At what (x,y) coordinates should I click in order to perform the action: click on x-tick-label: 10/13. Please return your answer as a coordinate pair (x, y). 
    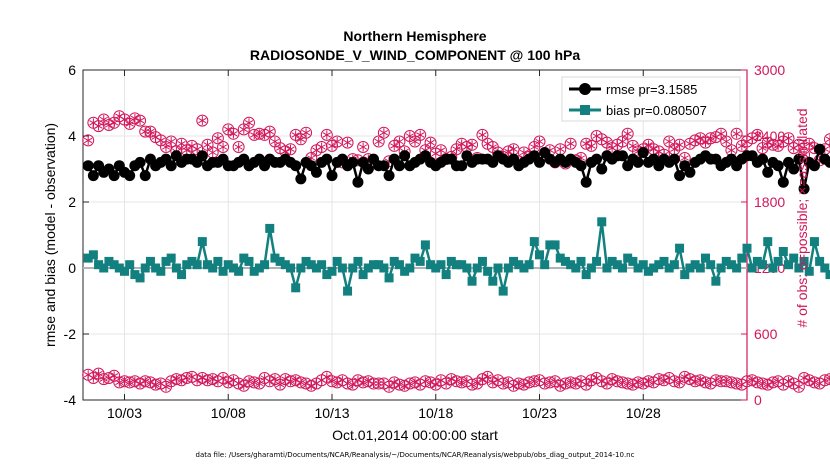
    Looking at the image, I should click on (331, 413).